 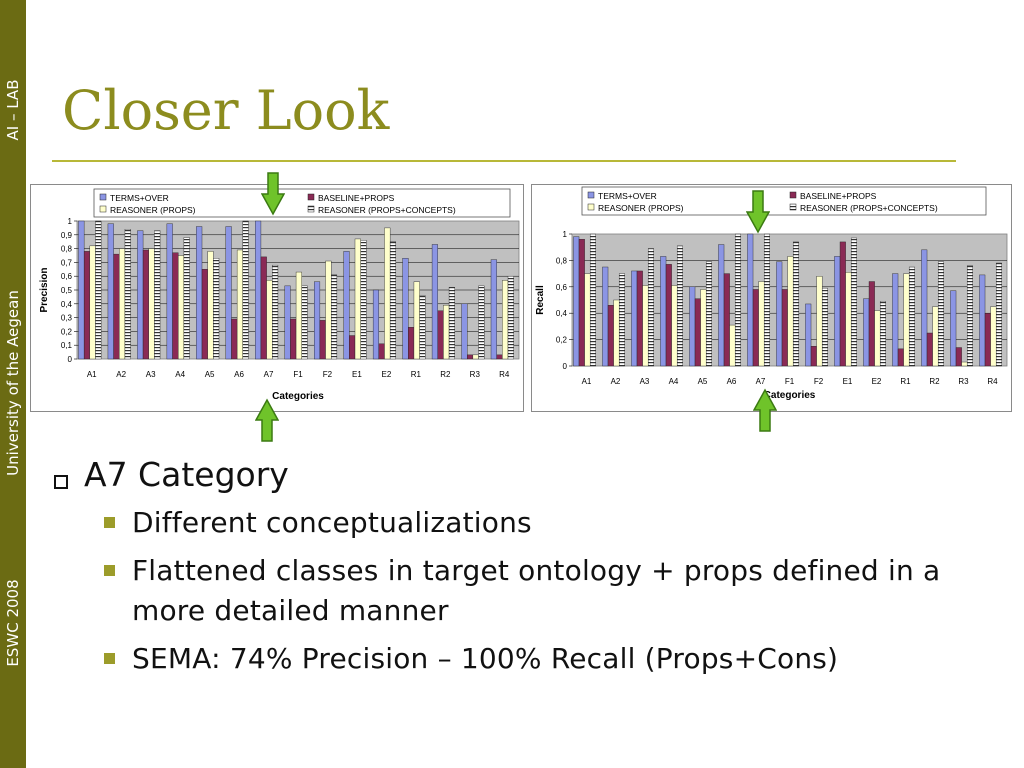 What do you see at coordinates (562, 260) in the screenshot?
I see `y-tick-label: 0,8` at bounding box center [562, 260].